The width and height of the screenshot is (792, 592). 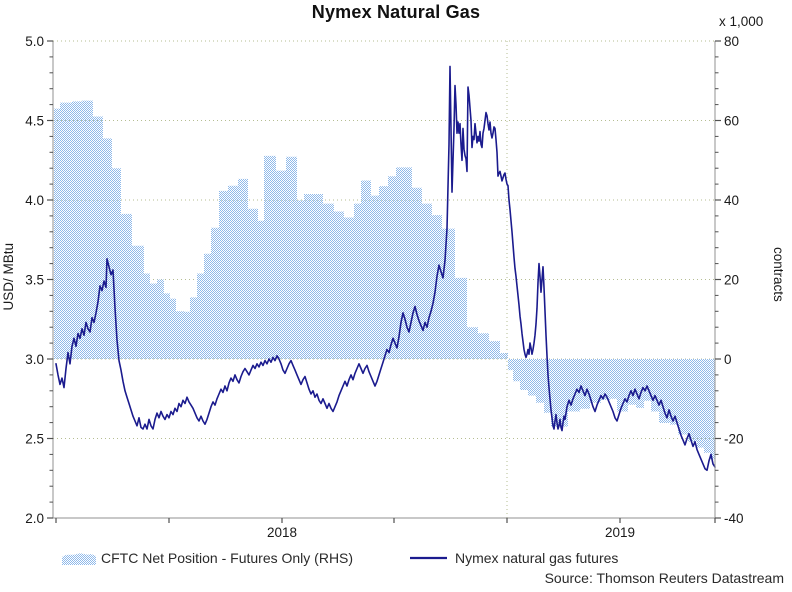 What do you see at coordinates (537, 558) in the screenshot?
I see `legend-label-line-series: Nymex natural gas futures` at bounding box center [537, 558].